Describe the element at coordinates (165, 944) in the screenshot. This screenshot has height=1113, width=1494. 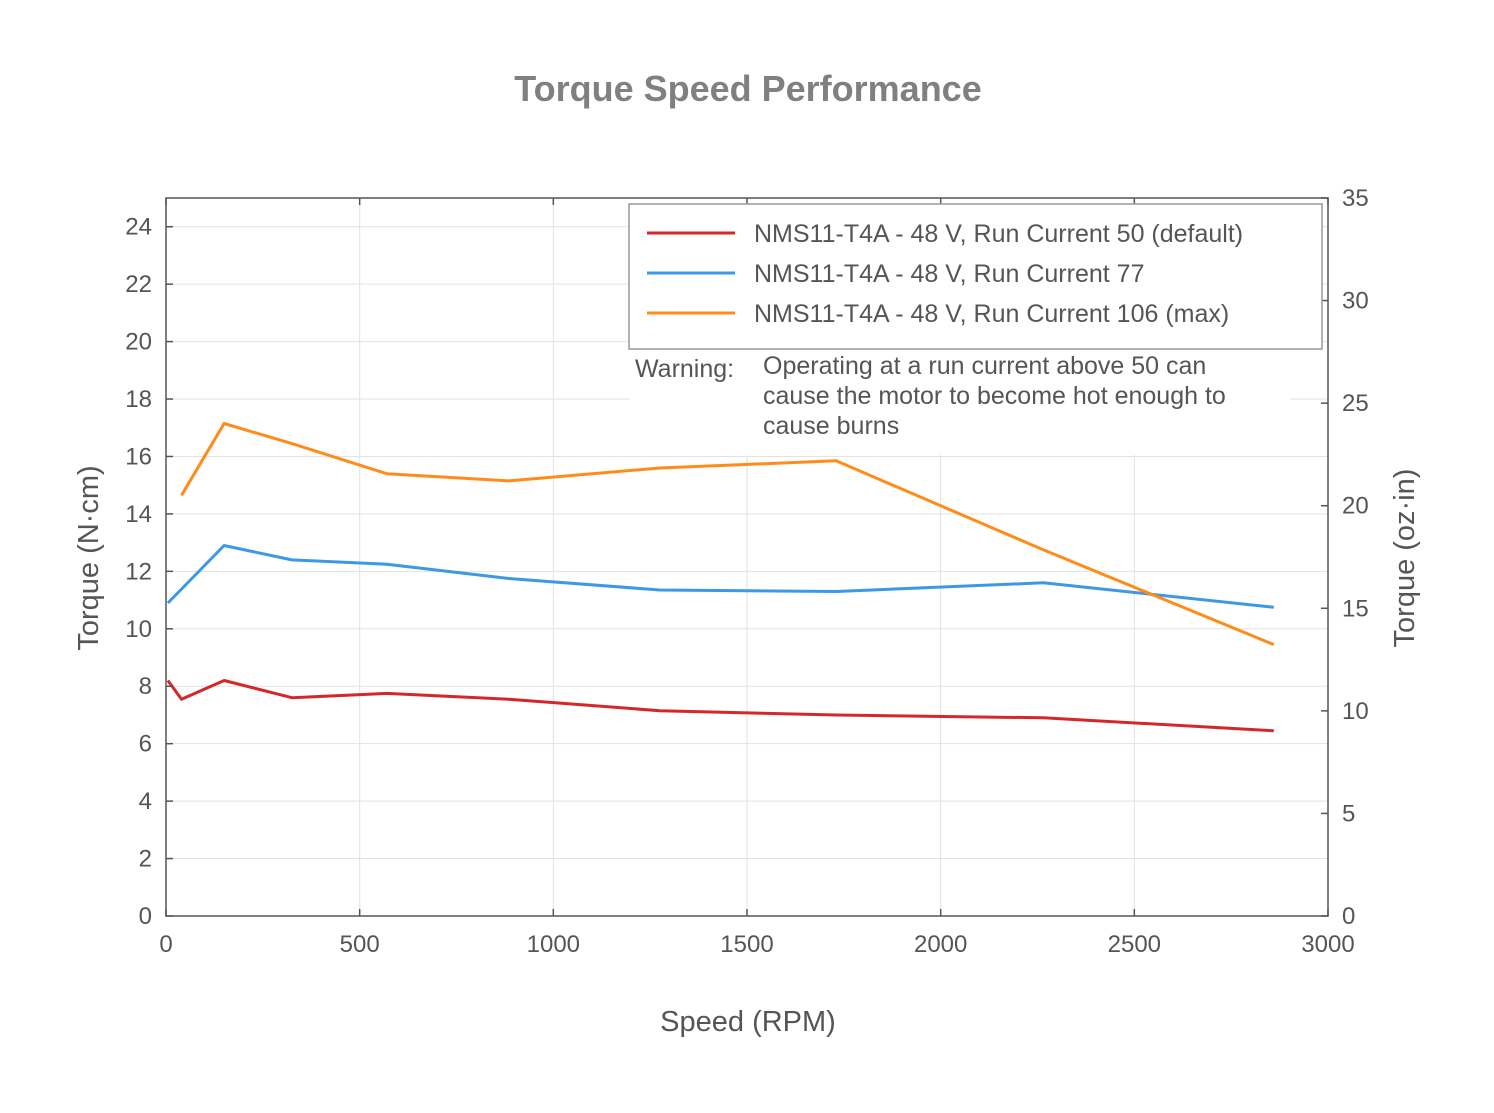
I see `x-tick-label: 0` at that location.